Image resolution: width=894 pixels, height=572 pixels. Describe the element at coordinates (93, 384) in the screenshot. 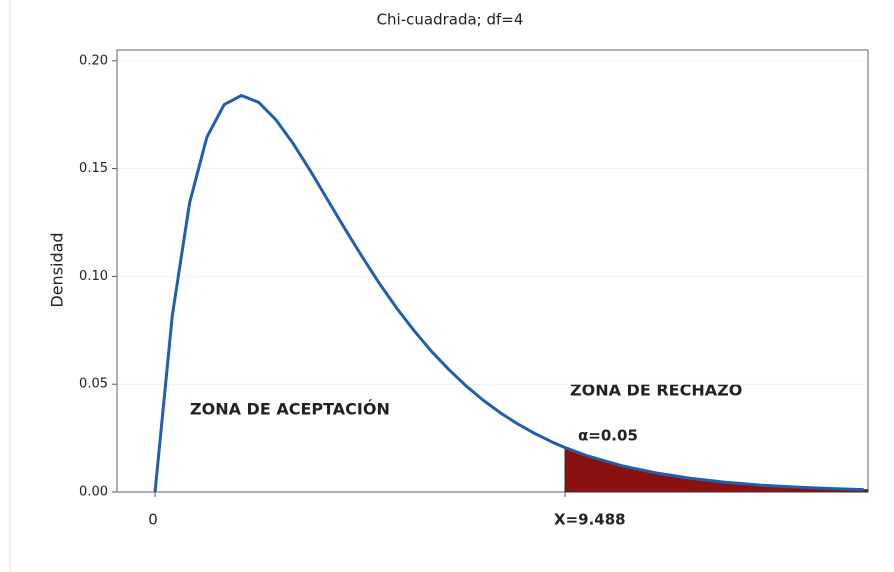

I see `y-tick-label: 0.05` at that location.